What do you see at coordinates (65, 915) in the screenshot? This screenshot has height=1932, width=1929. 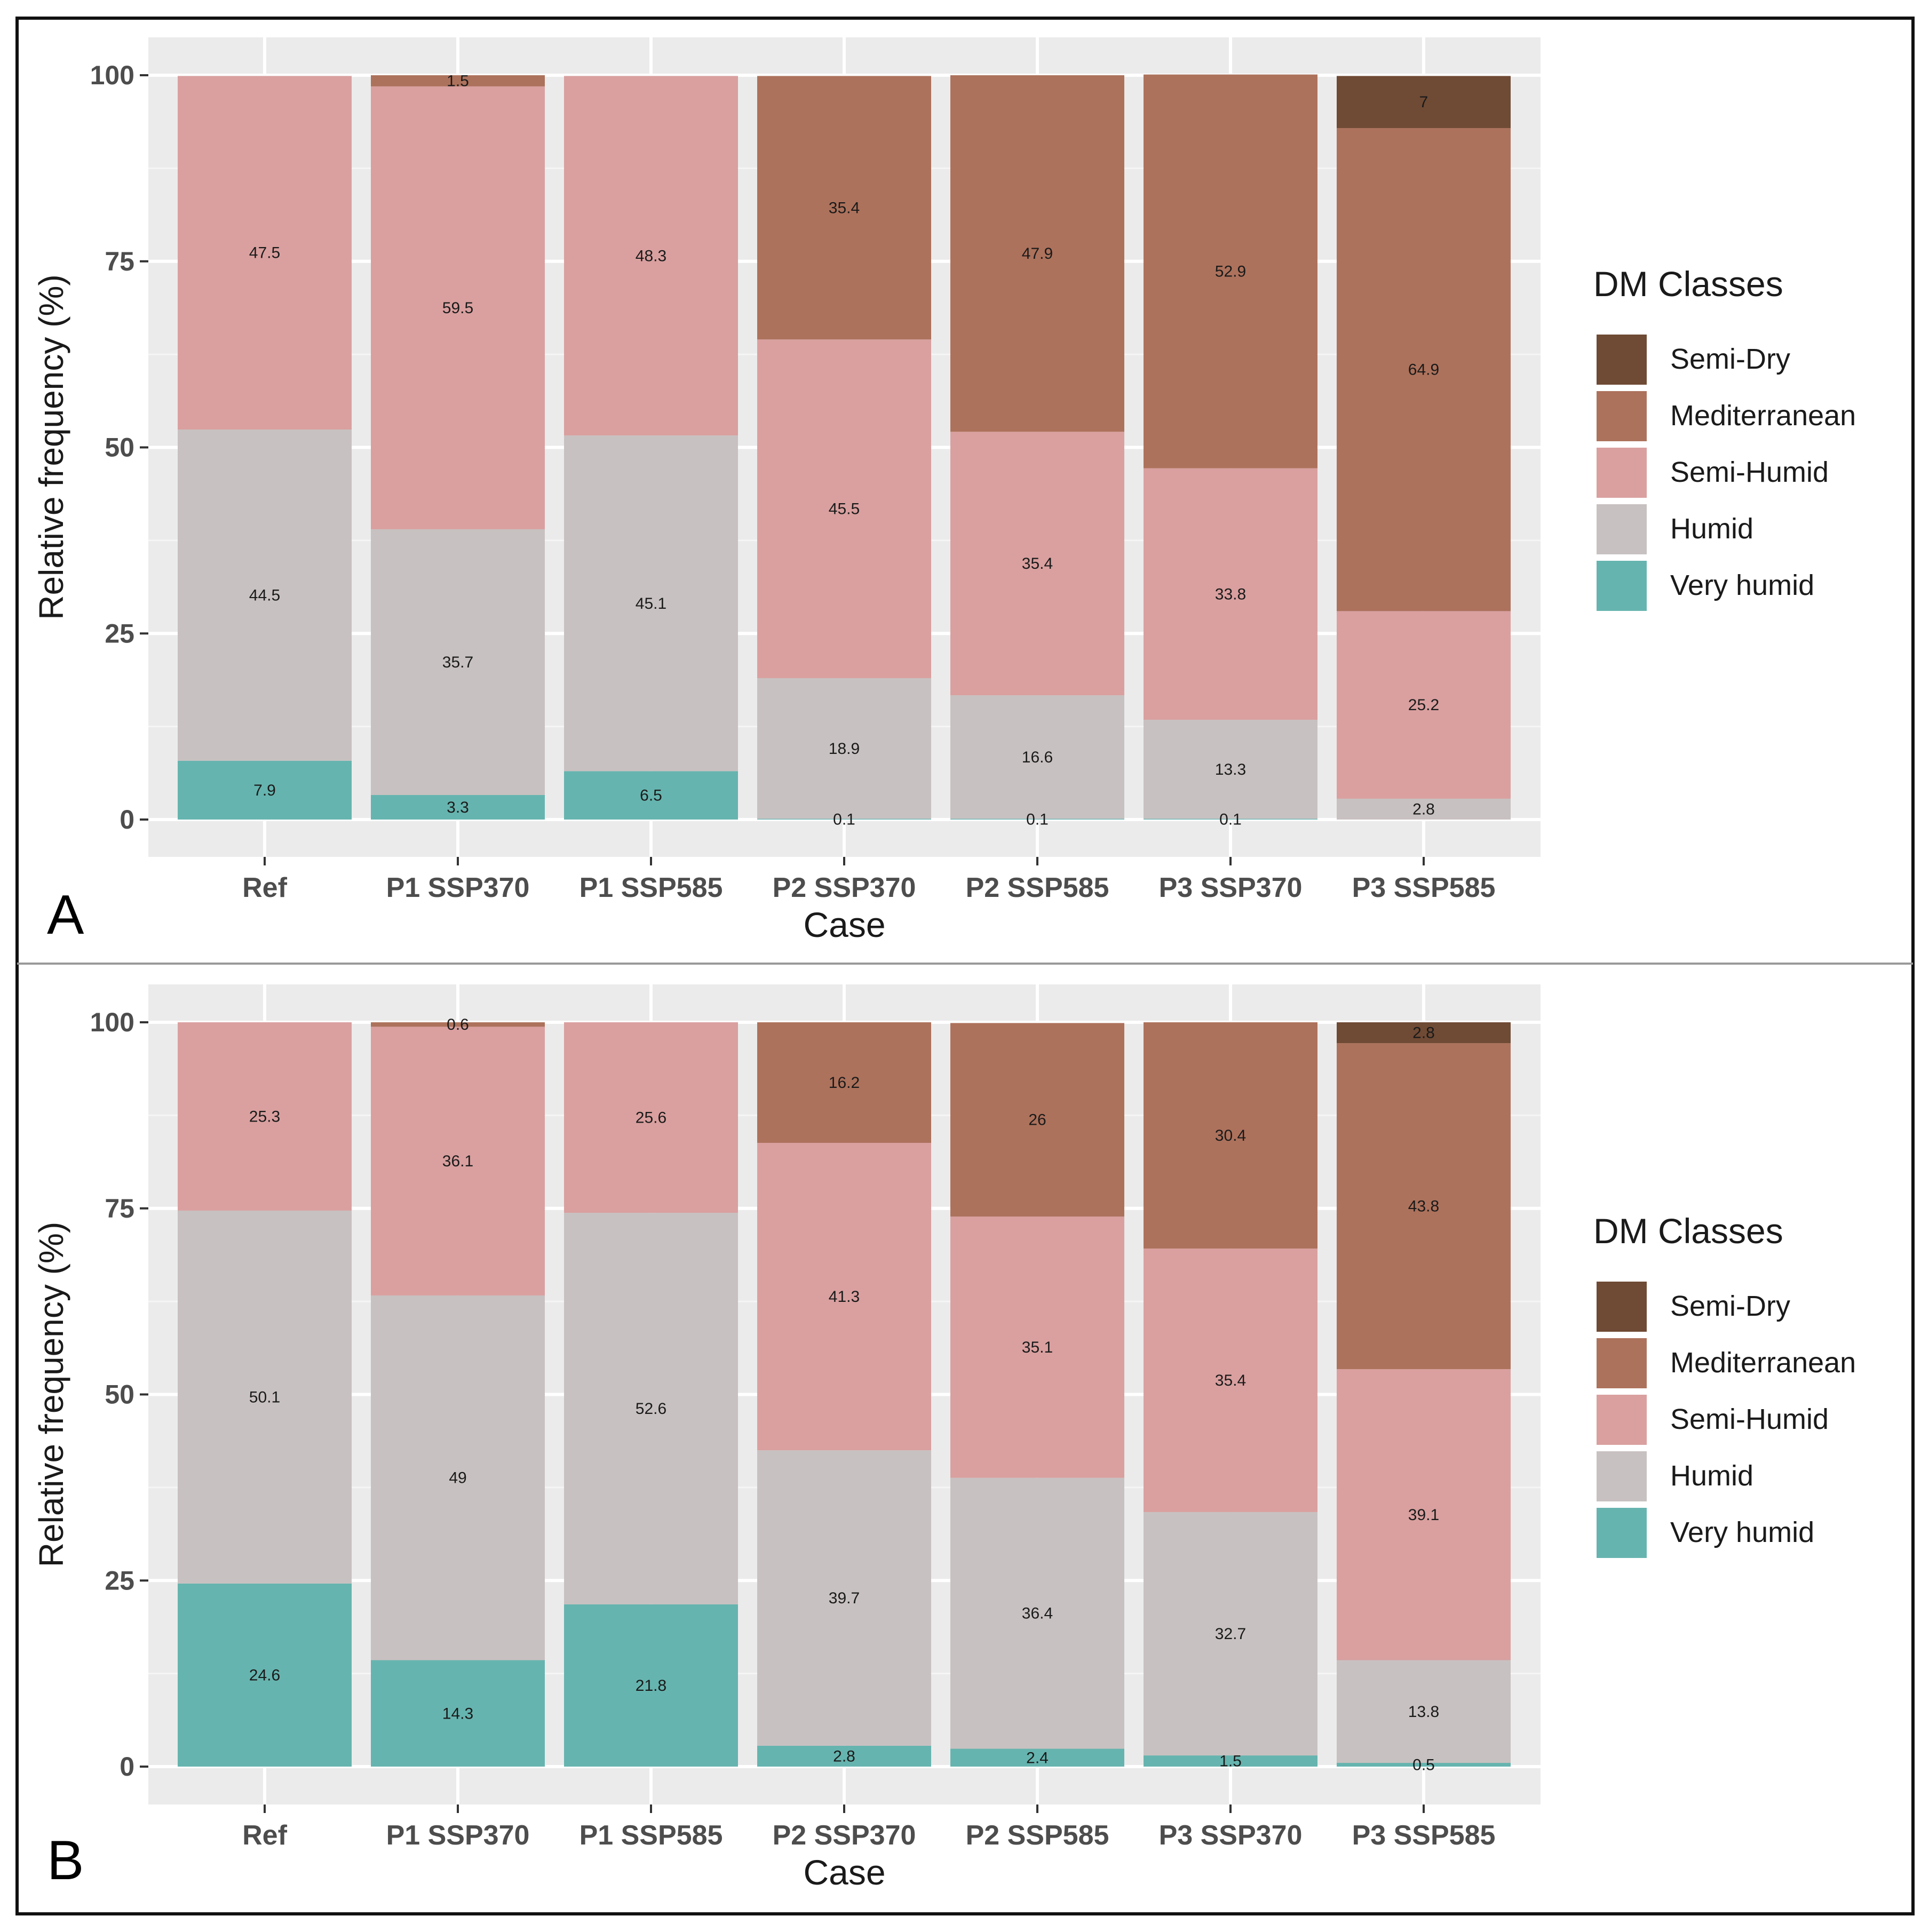 I see `panel-label: A` at bounding box center [65, 915].